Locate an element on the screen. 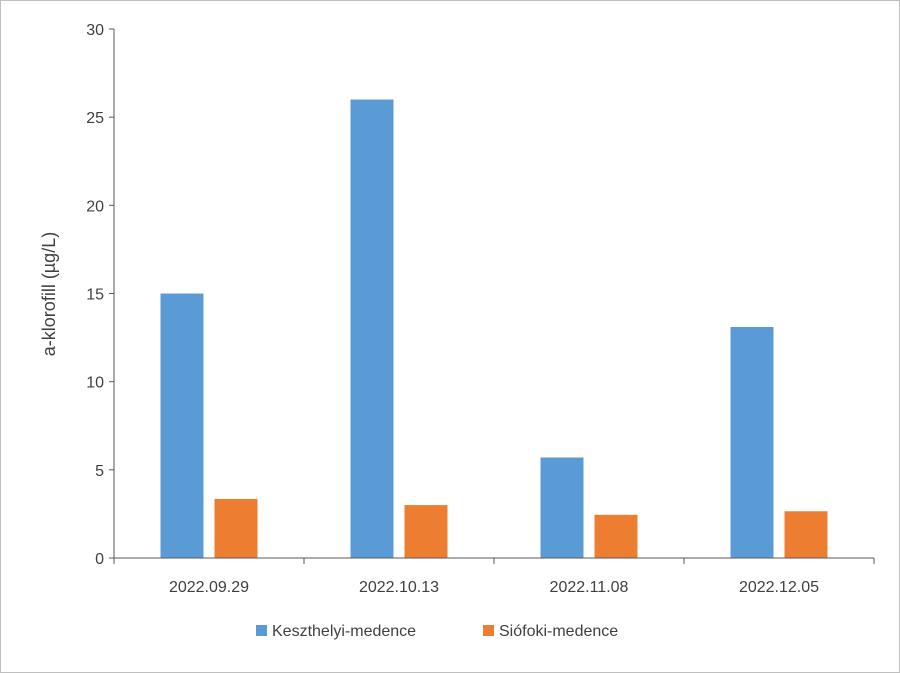  y-tick-label: 20 is located at coordinates (95, 206).